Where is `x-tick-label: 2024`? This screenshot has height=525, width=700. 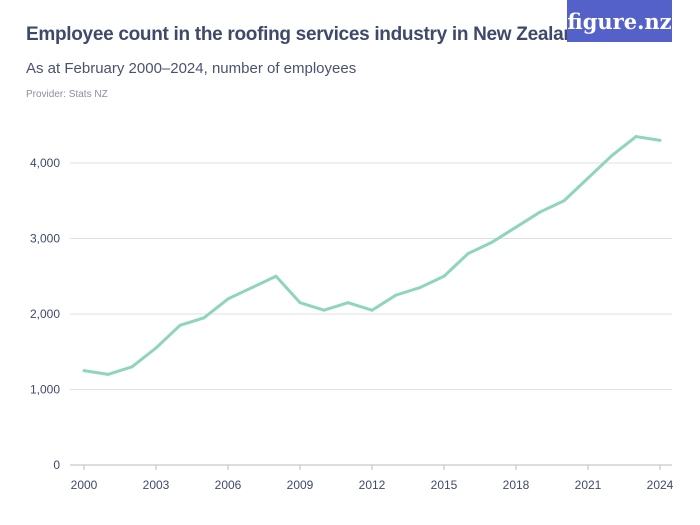
x-tick-label: 2024 is located at coordinates (660, 485).